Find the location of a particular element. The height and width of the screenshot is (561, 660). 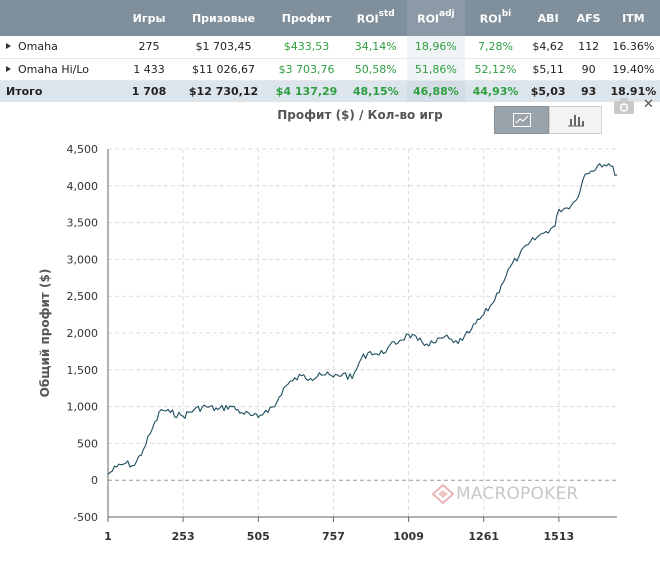

y-tick-label: 3,000 is located at coordinates (83, 259).